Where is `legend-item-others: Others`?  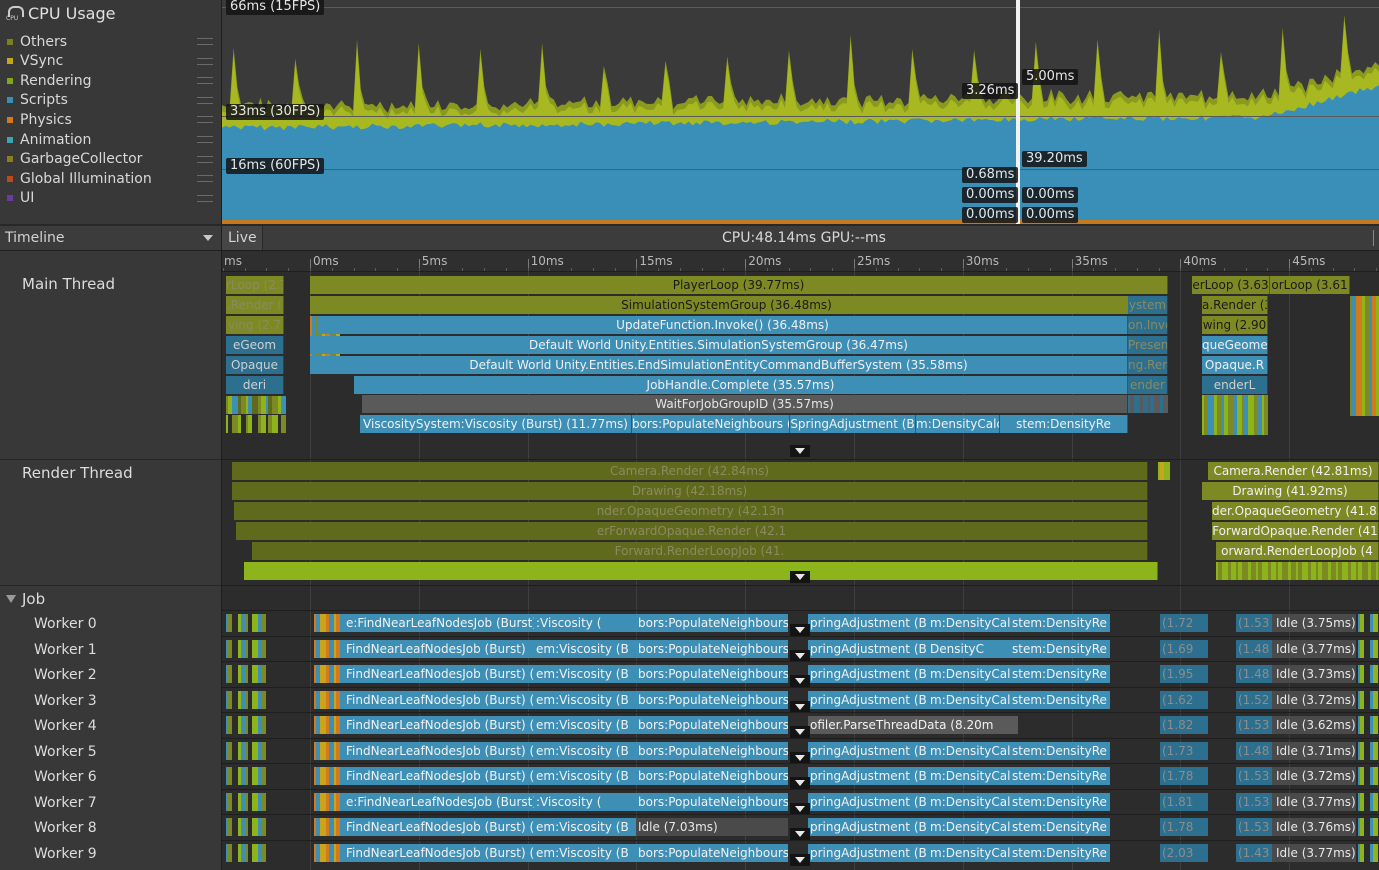 legend-item-others: Others is located at coordinates (112, 41).